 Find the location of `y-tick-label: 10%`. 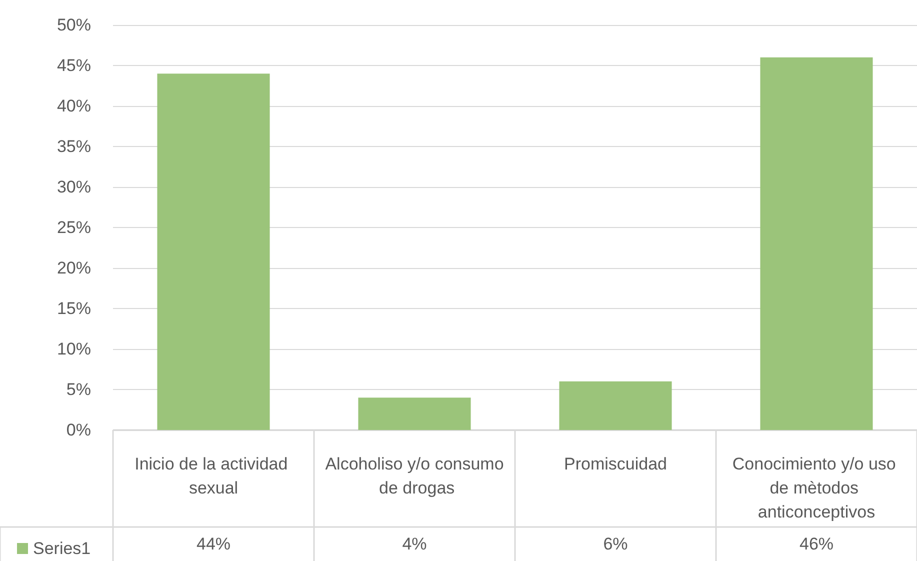

y-tick-label: 10% is located at coordinates (73, 349).